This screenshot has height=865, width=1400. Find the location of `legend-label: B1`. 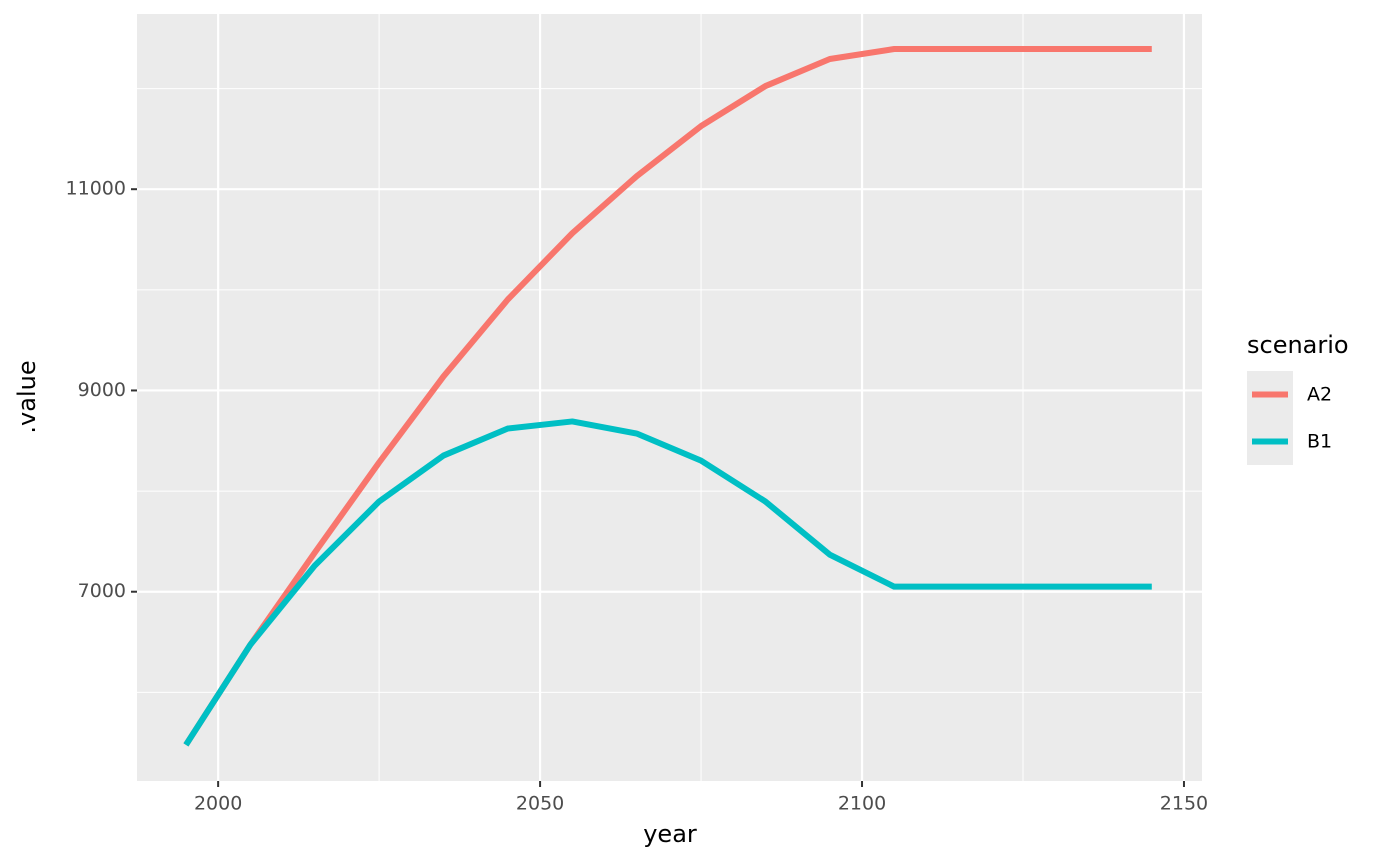

legend-label: B1 is located at coordinates (1319, 442).